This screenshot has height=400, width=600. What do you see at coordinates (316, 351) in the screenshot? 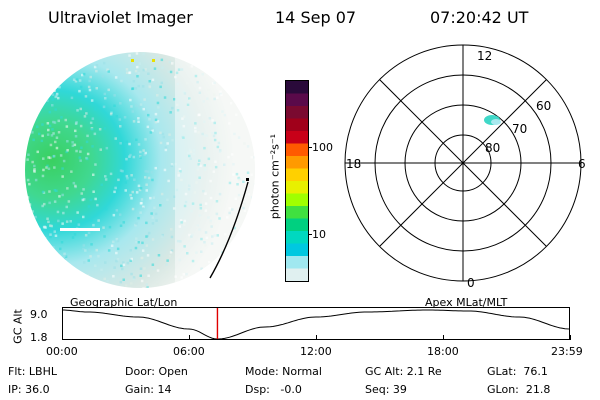
I see `timeline-xtick-2: 12:00` at bounding box center [316, 351].